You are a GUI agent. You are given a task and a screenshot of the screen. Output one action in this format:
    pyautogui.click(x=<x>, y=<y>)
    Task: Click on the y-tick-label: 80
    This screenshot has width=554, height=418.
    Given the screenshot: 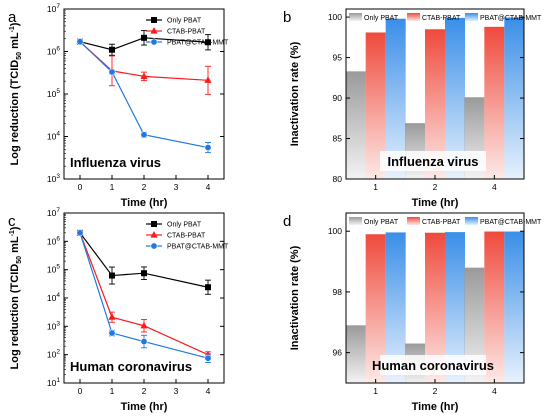 What is the action you would take?
    pyautogui.click(x=338, y=179)
    